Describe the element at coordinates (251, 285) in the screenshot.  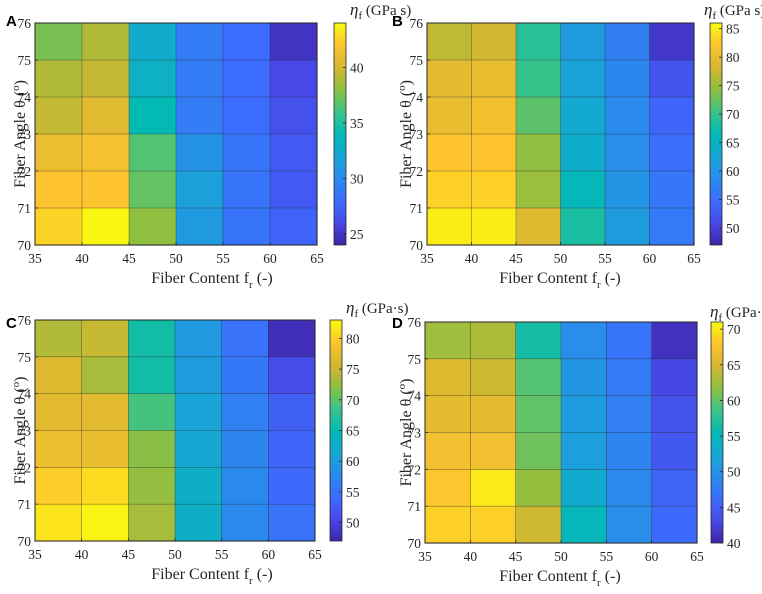
I see `x-axis-label-sub: r` at that location.